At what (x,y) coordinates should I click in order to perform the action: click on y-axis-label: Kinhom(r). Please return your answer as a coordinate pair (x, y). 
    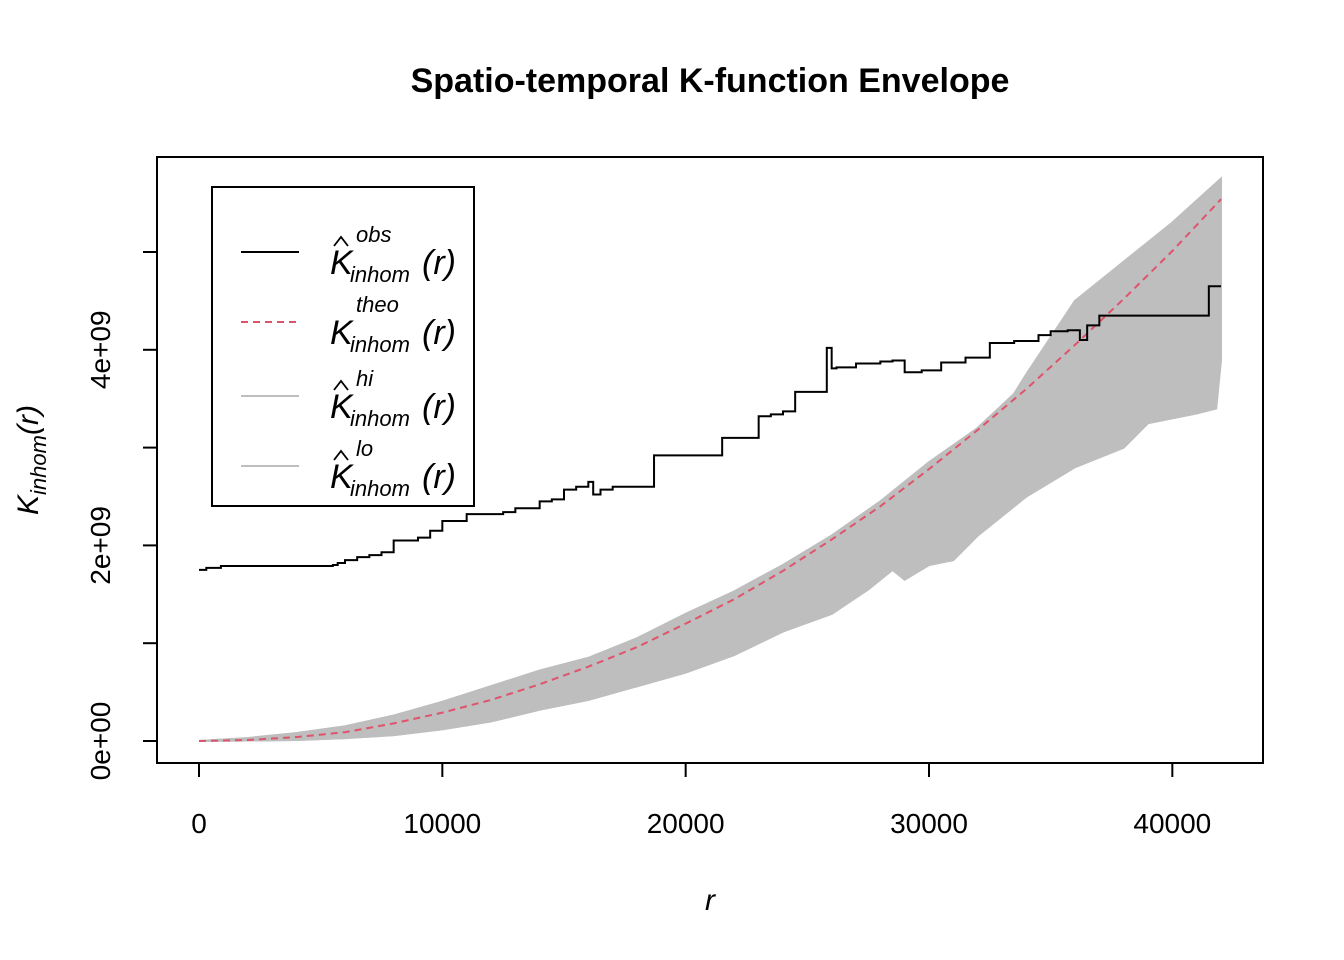
    Looking at the image, I should click on (31, 460).